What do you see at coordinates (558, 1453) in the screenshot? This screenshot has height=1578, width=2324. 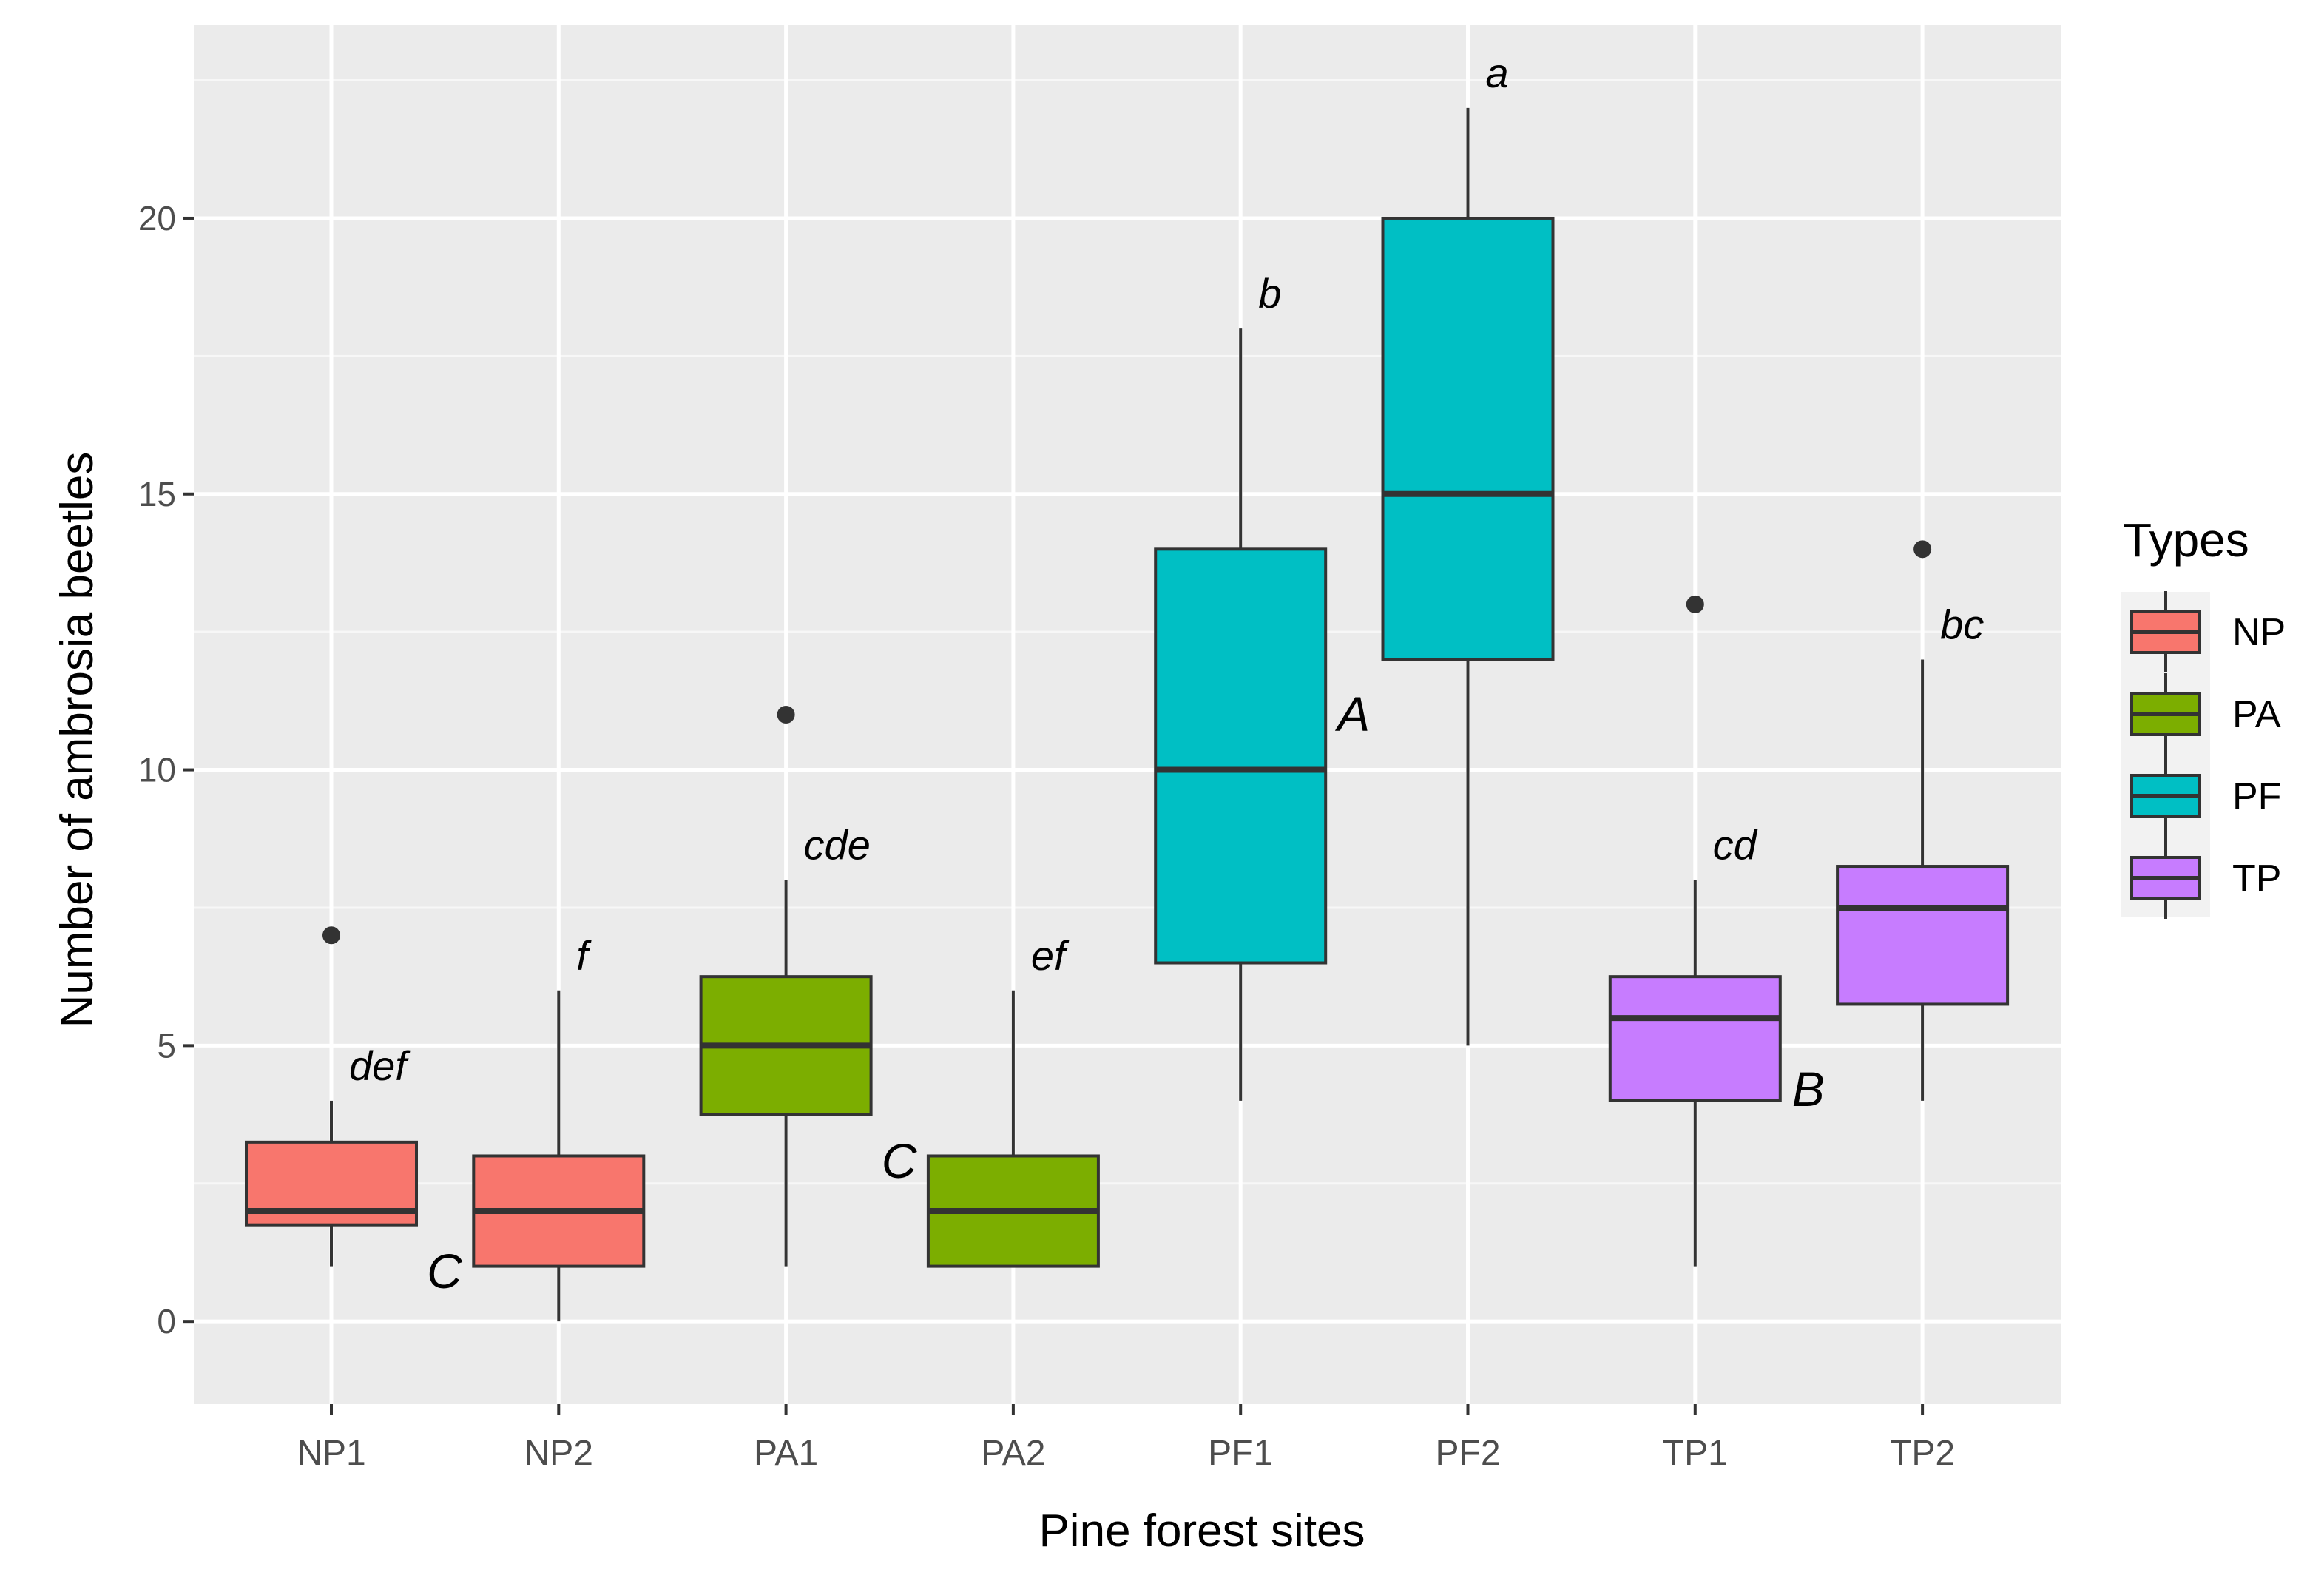 I see `x-tick-label: NP2` at bounding box center [558, 1453].